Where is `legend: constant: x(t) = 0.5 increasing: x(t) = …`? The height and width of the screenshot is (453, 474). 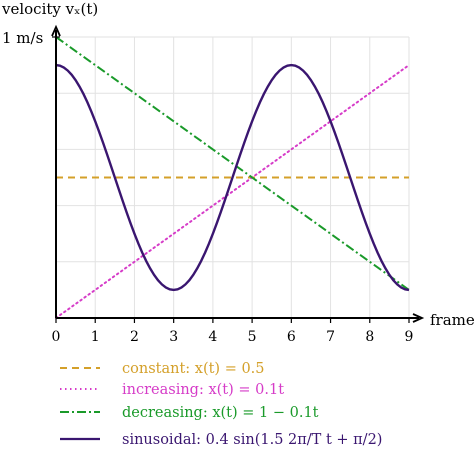
legend: constant: x(t) = 0.5 increasing: x(t) = … is located at coordinates (221, 404).